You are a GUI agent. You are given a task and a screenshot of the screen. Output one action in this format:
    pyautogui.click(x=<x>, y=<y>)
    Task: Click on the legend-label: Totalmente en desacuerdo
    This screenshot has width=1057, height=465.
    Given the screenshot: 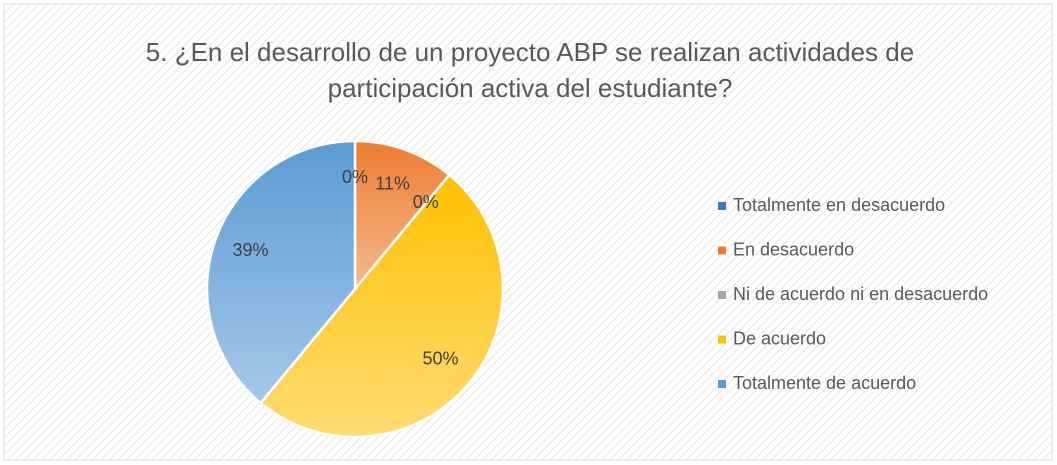 What is the action you would take?
    pyautogui.click(x=839, y=205)
    